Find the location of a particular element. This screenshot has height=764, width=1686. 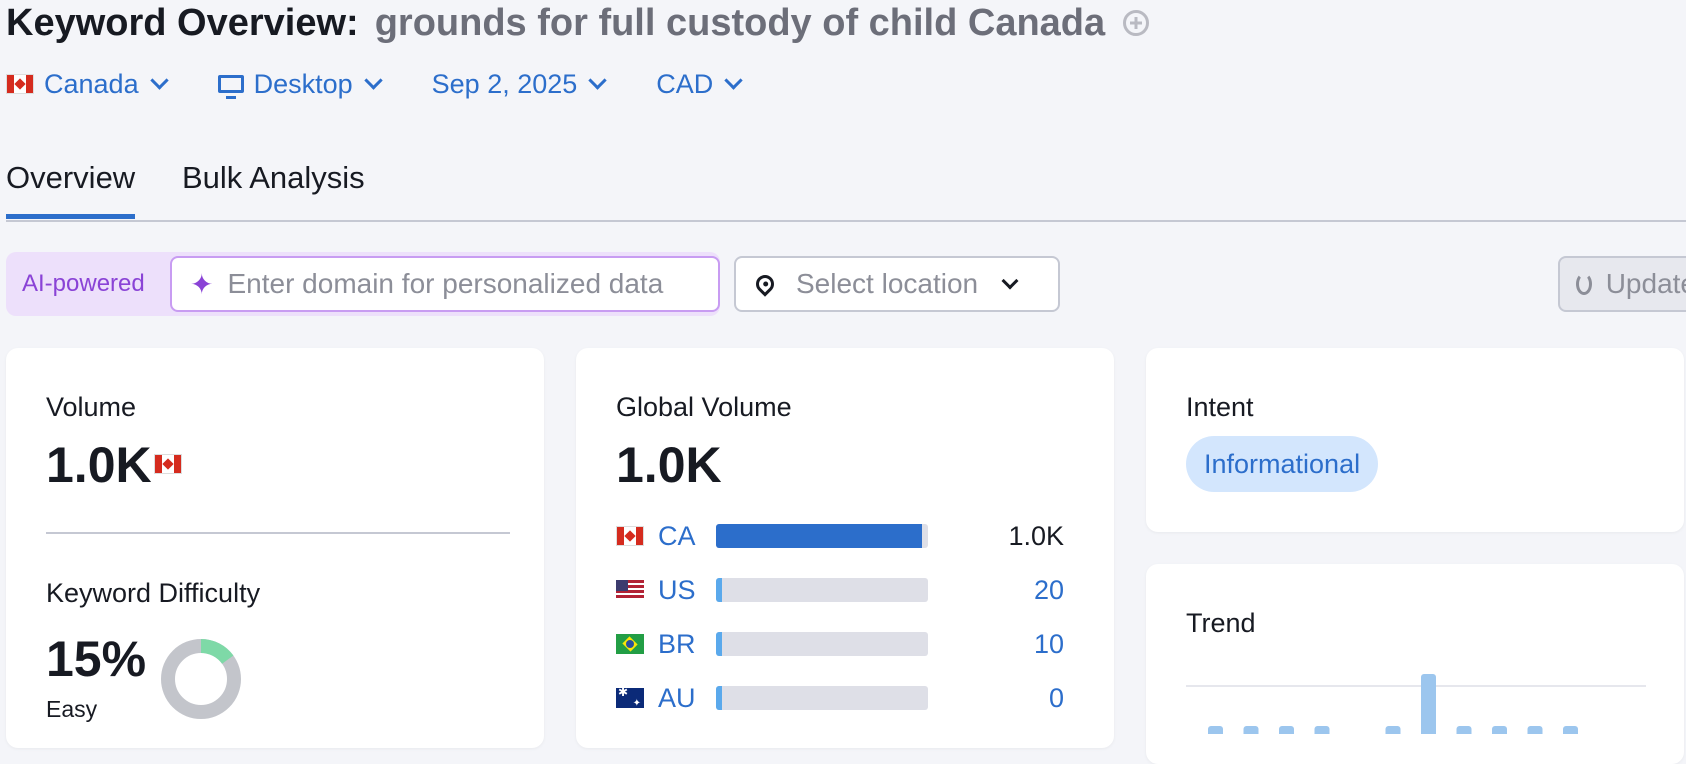

country-row: AU 0 is located at coordinates (840, 698).